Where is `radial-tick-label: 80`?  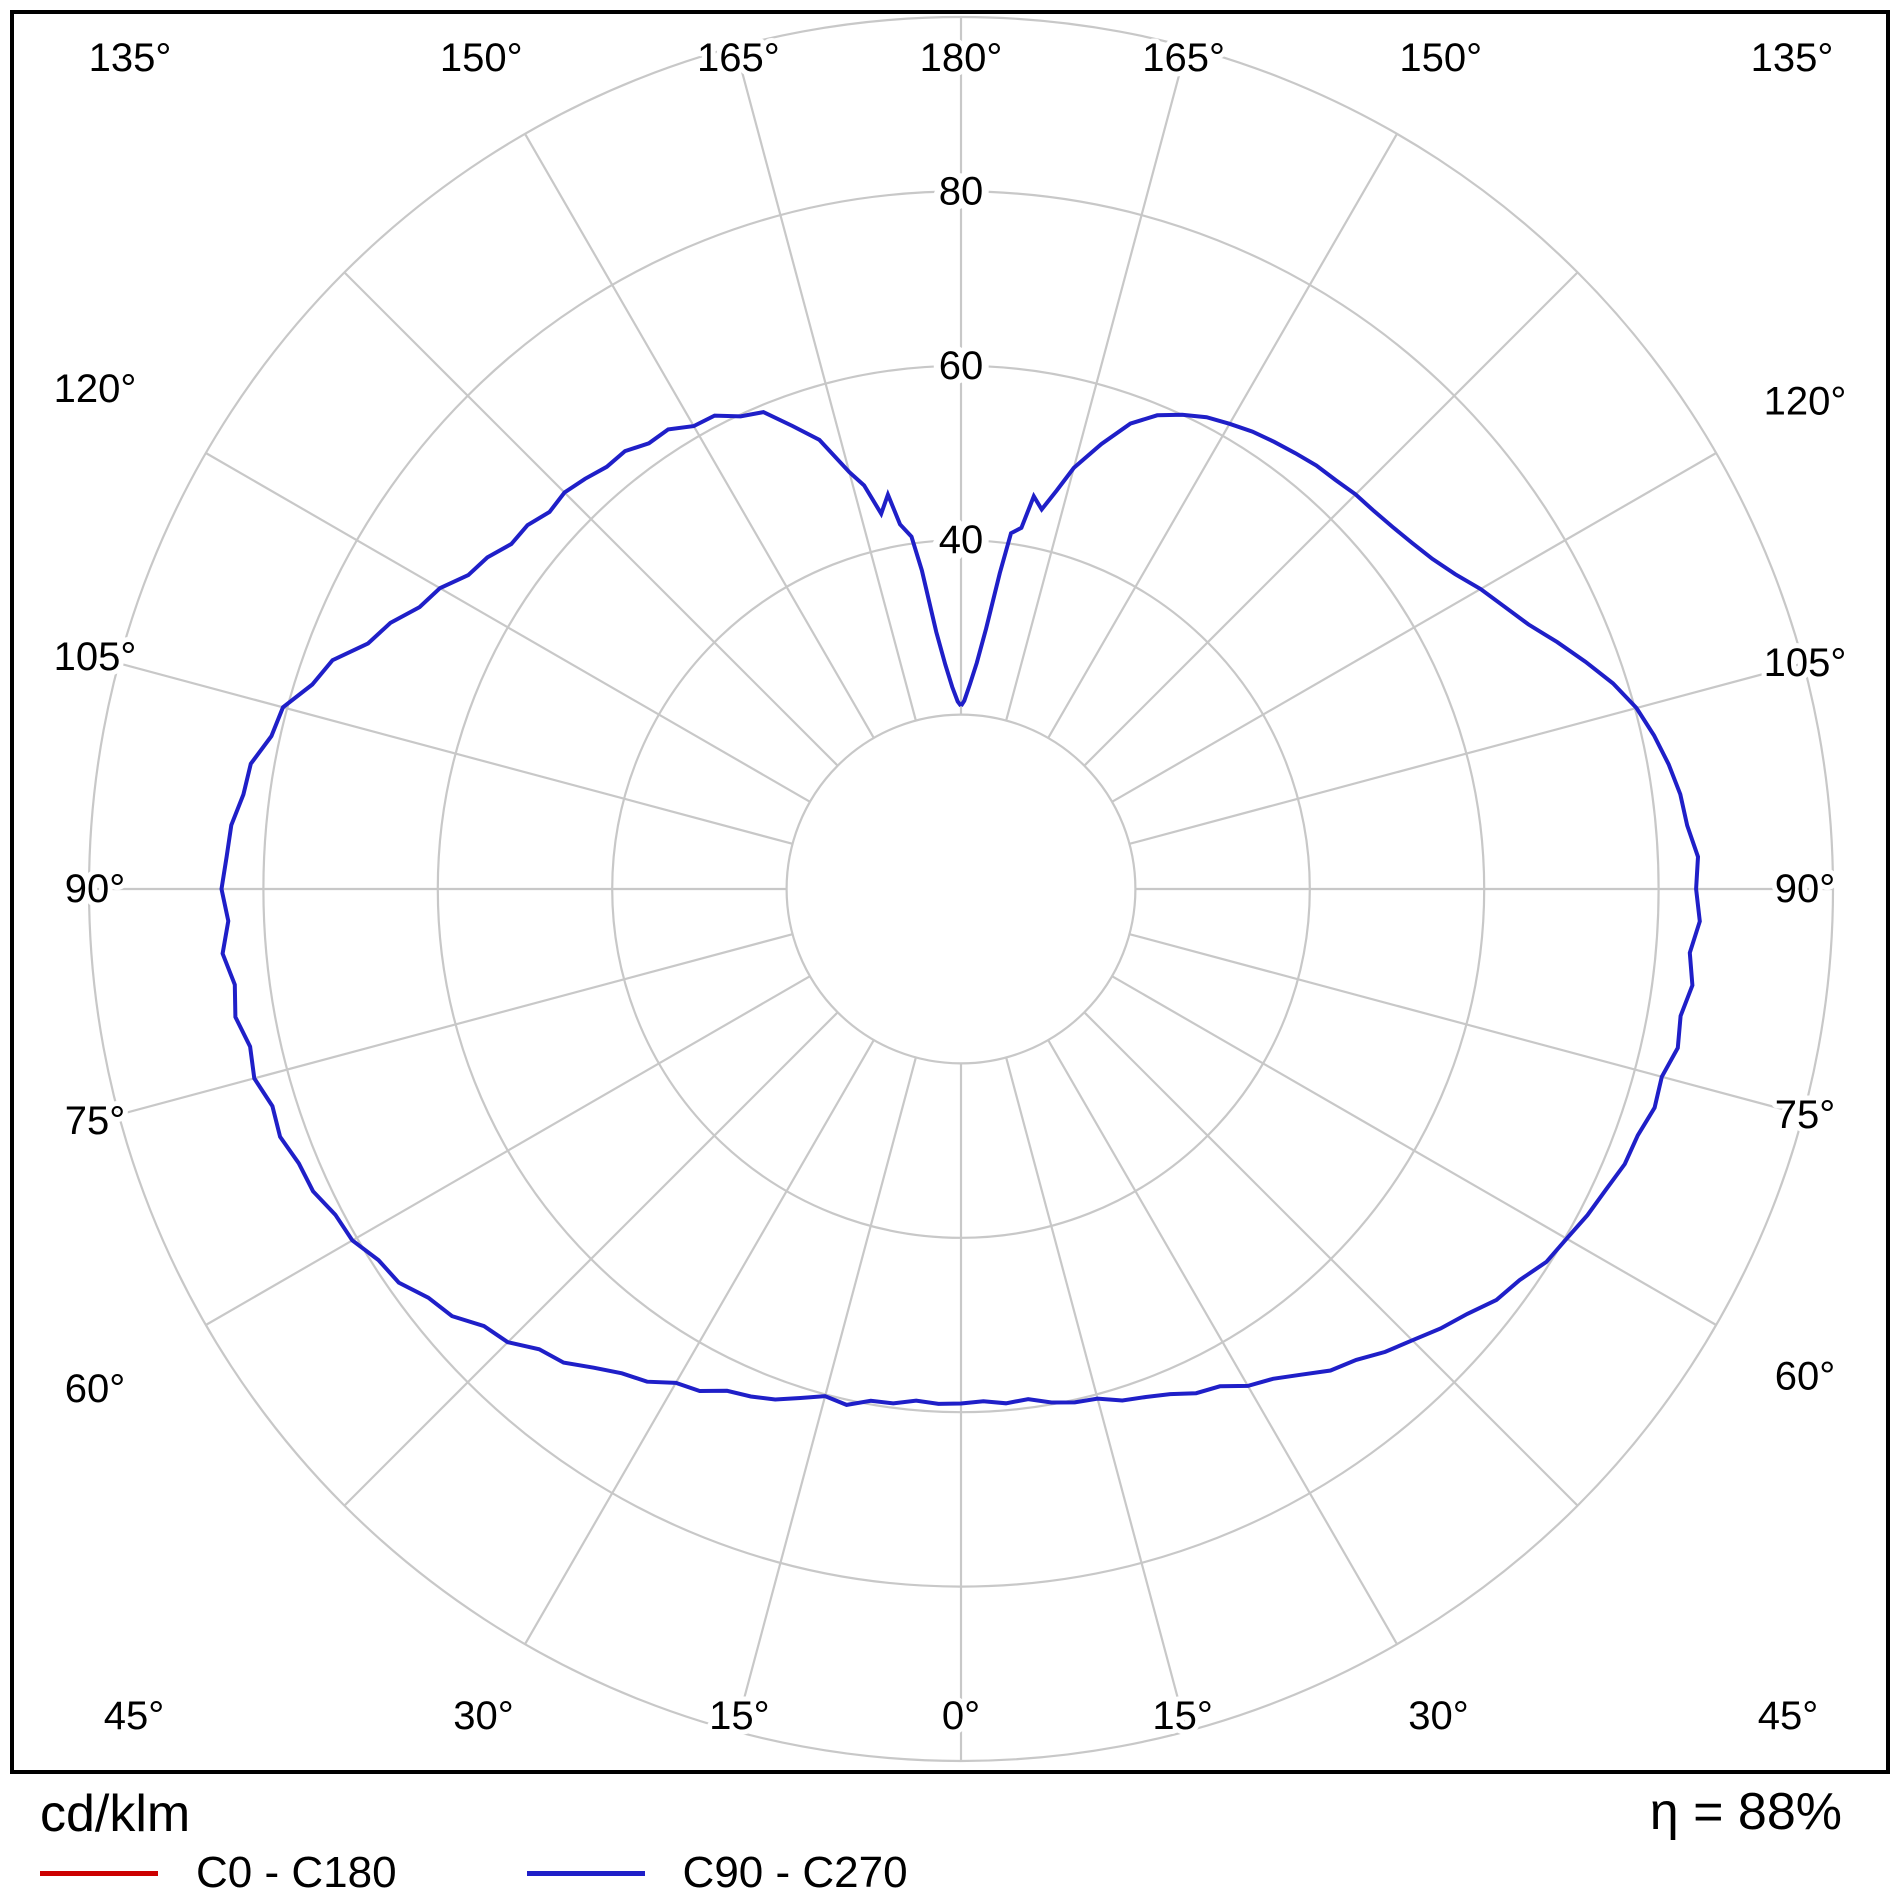
radial-tick-label: 80 is located at coordinates (961, 191).